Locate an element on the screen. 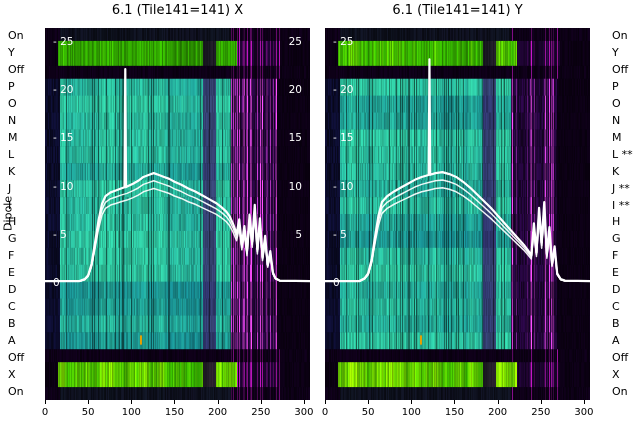  dipole-row-label-right: E is located at coordinates (615, 273).